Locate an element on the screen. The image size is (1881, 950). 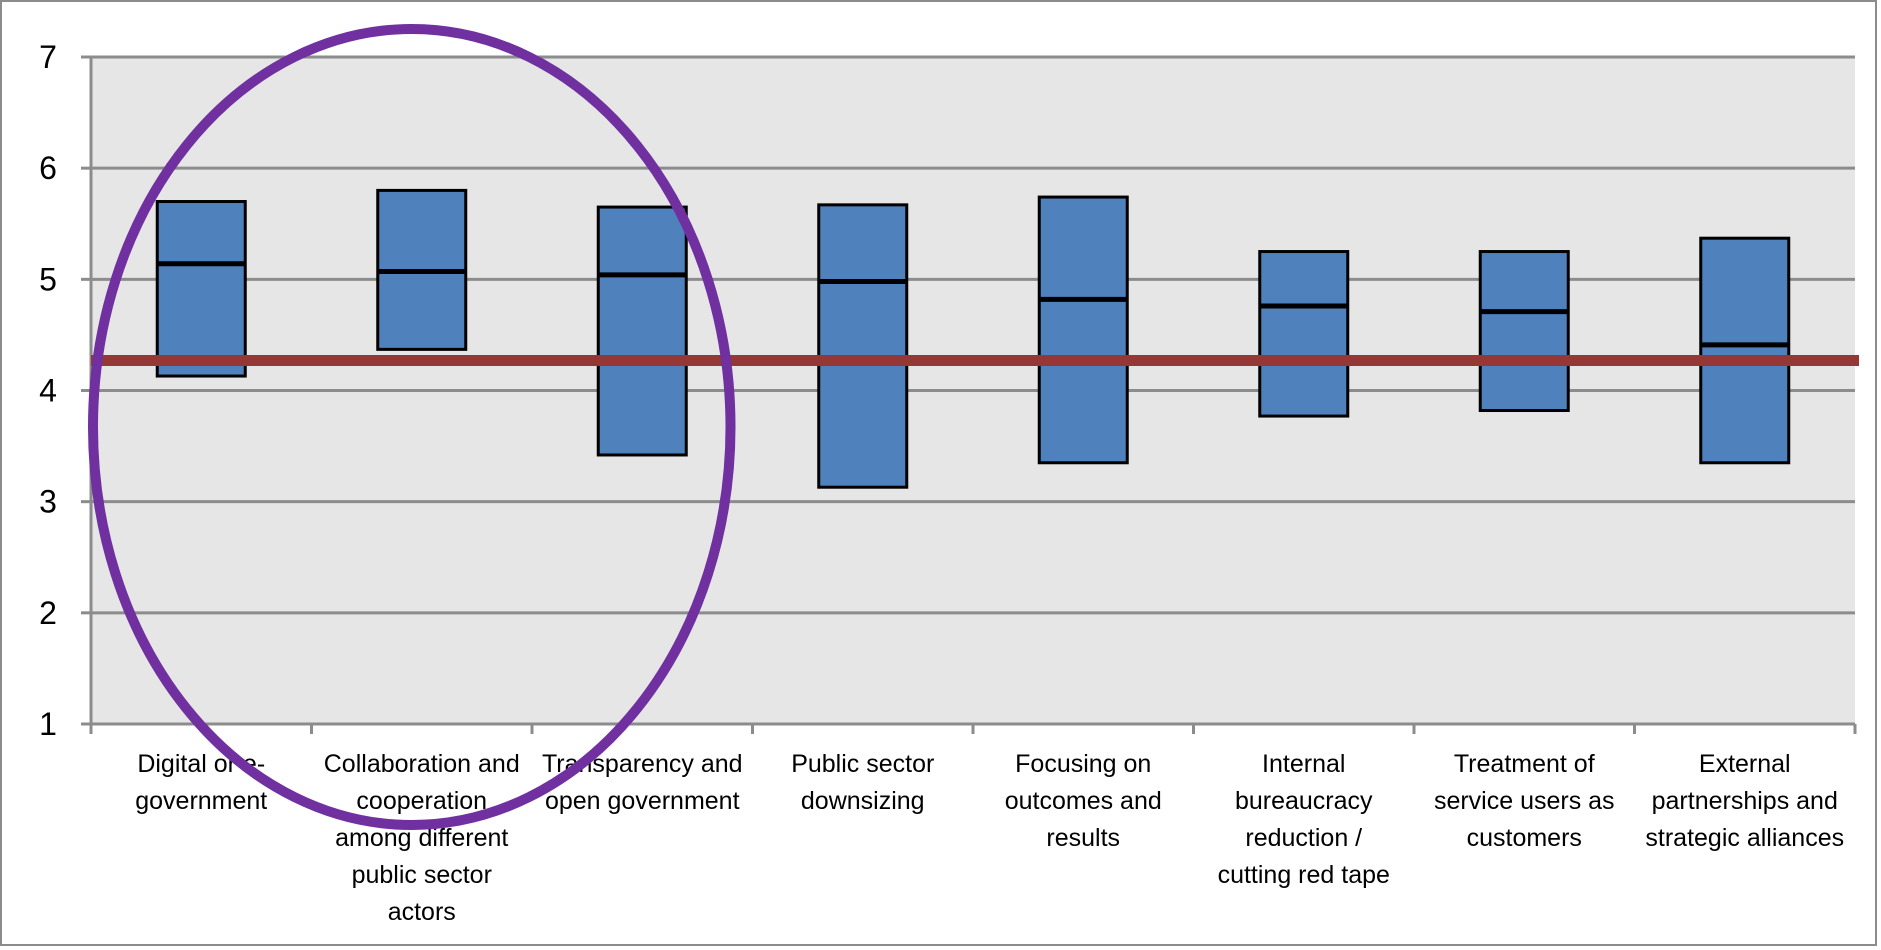
y-tick-label: 6 is located at coordinates (48, 168).